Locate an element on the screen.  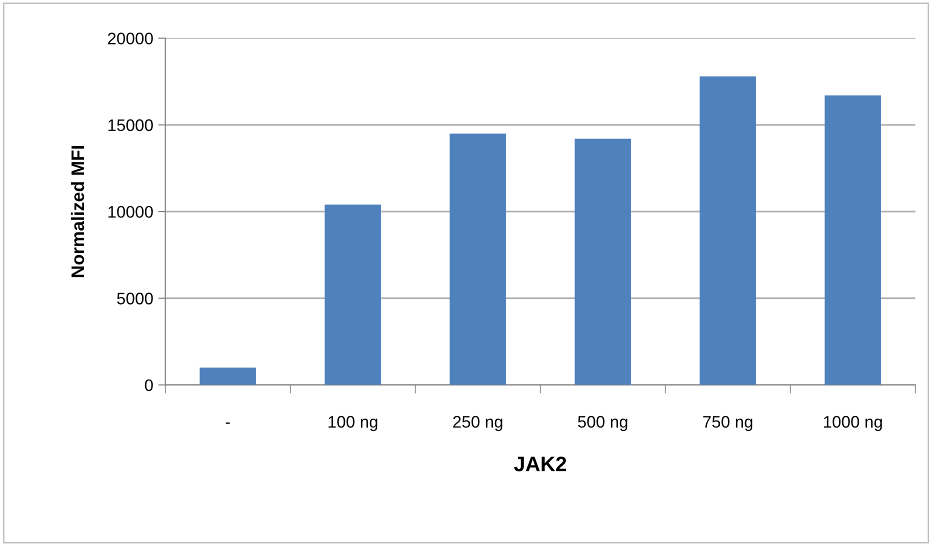
y-tick-label: 5000 is located at coordinates (135, 298).